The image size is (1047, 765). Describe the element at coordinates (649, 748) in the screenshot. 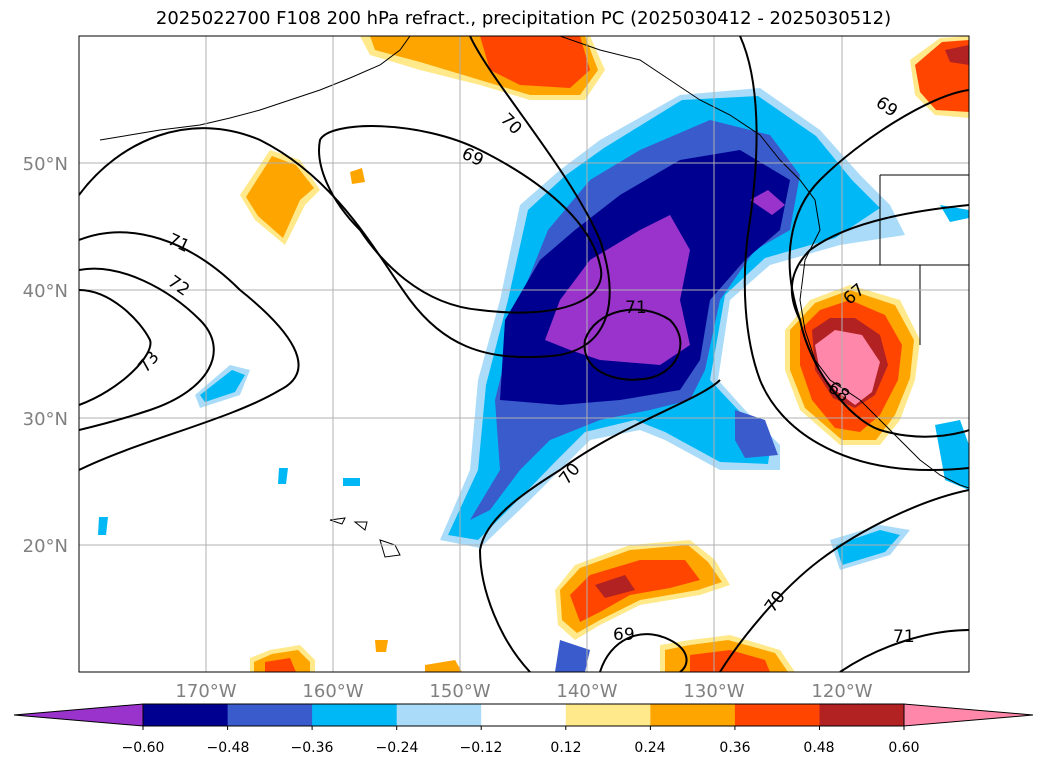

I see `colorbar-tick-label: 0.24` at that location.